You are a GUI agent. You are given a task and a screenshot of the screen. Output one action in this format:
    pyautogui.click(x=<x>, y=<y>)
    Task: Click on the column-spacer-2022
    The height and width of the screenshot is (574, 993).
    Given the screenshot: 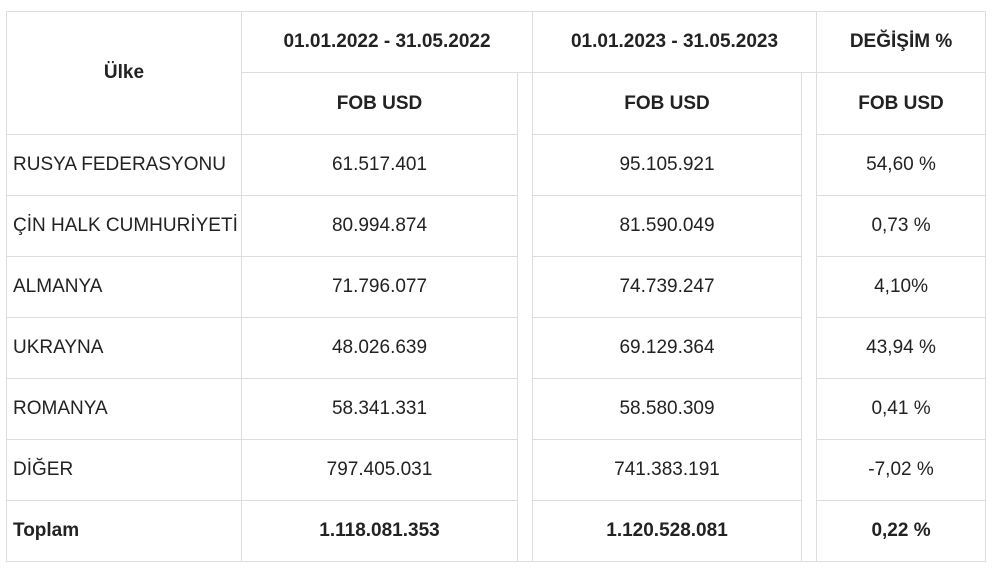 What is the action you would take?
    pyautogui.click(x=525, y=317)
    